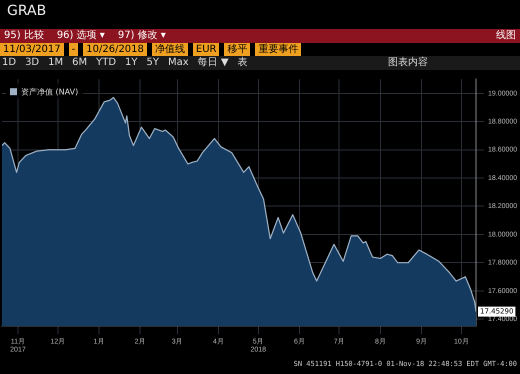  I want to click on text: 表, so click(242, 63).